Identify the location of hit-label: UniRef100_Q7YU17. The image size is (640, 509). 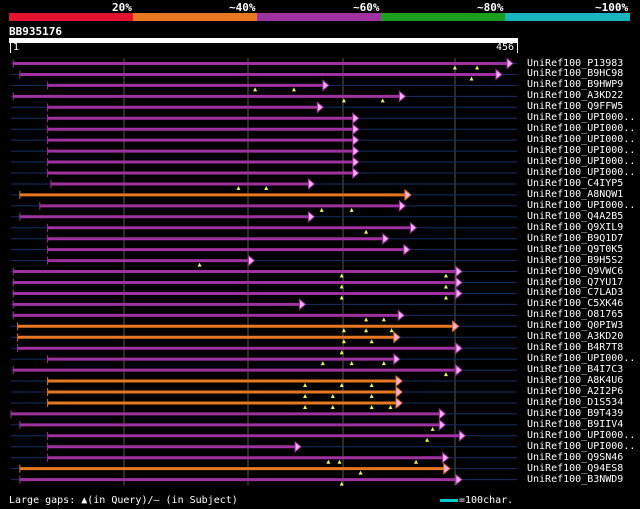
(575, 282).